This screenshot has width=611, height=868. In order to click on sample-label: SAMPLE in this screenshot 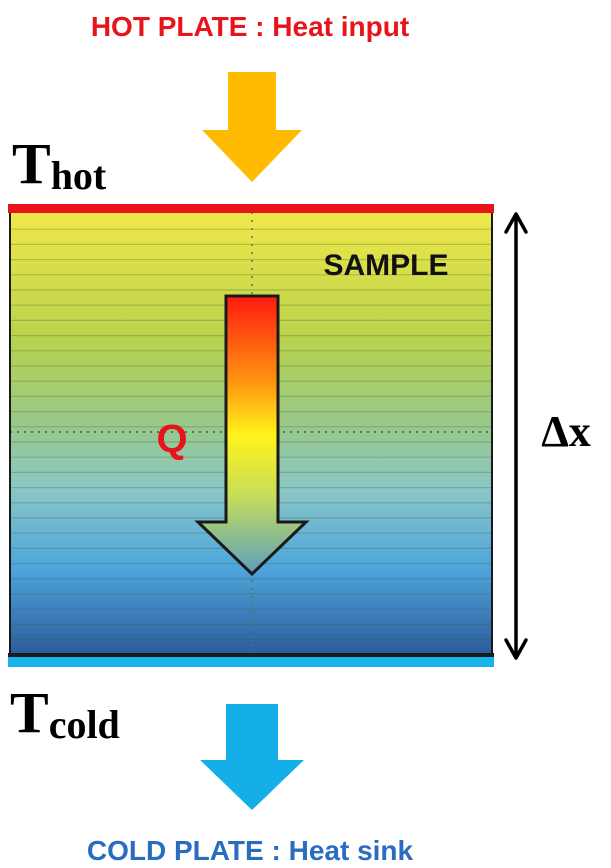, I will do `click(385, 265)`.